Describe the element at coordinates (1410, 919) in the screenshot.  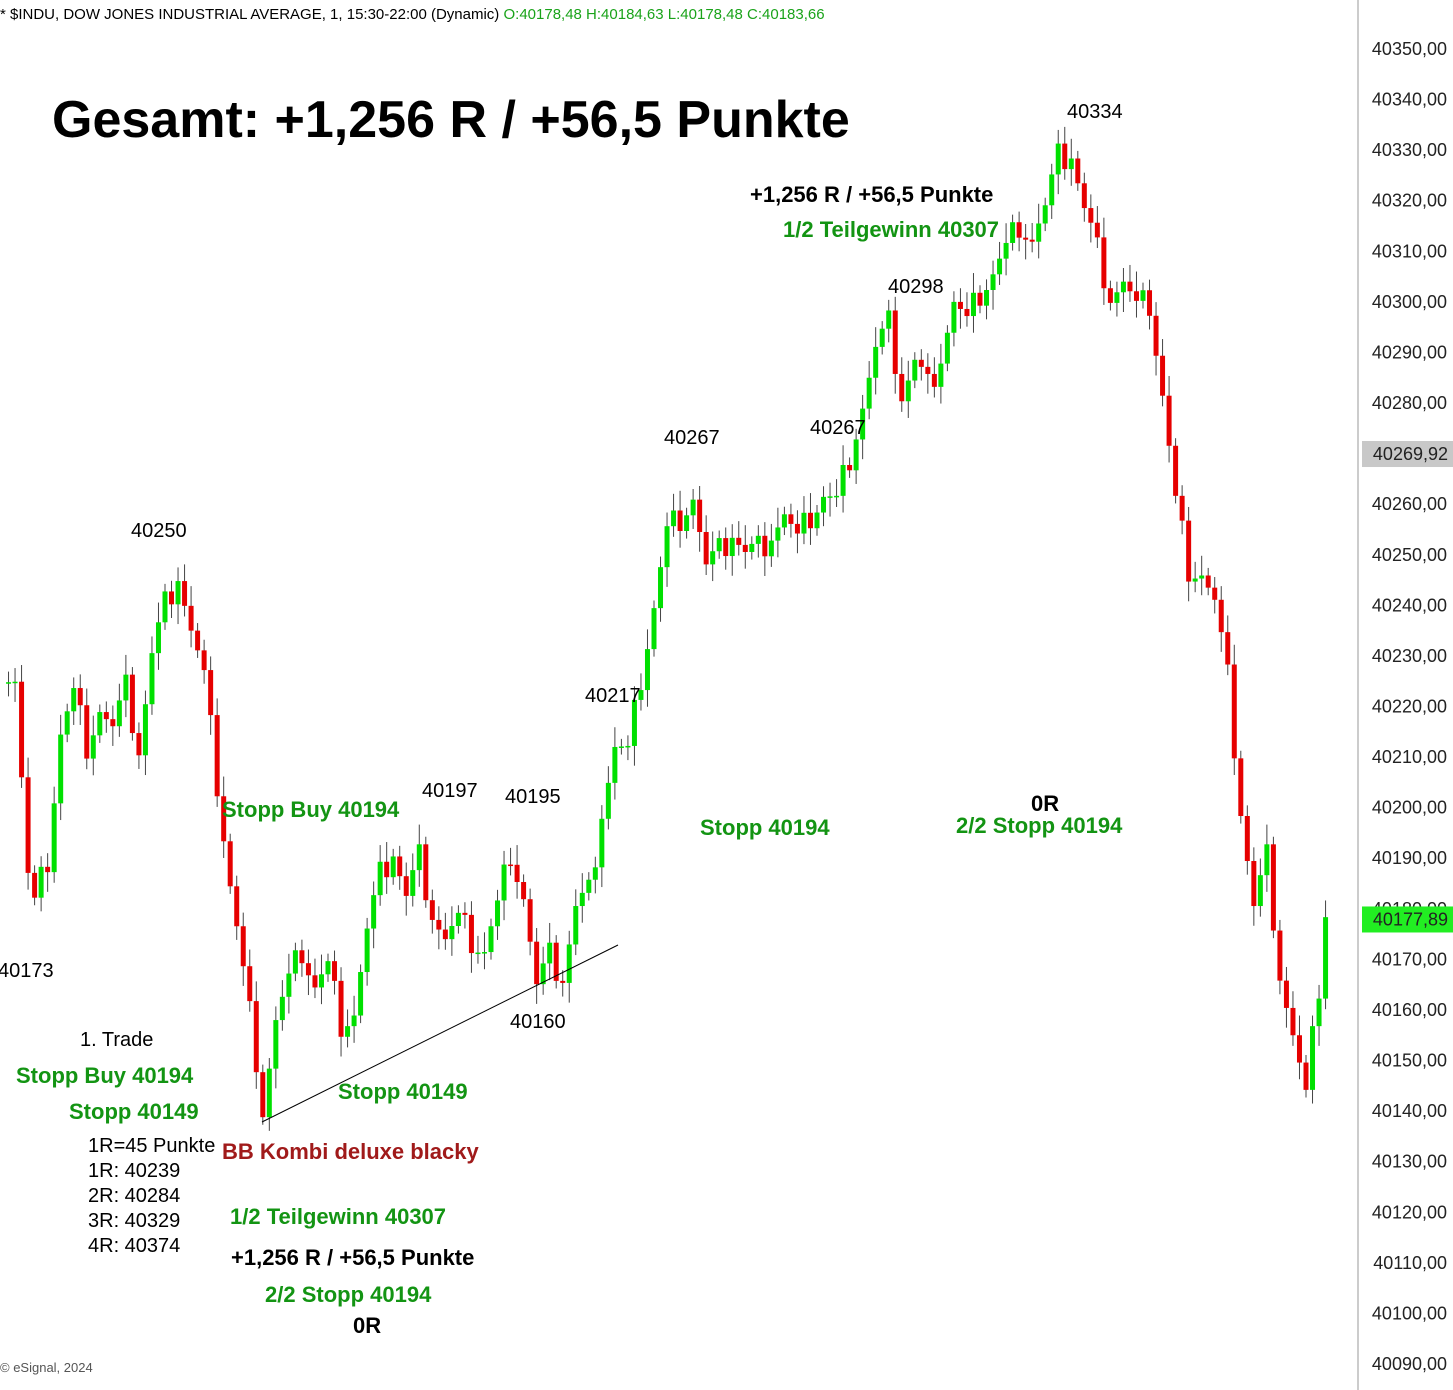
I see `current-price-label: 40177,89` at that location.